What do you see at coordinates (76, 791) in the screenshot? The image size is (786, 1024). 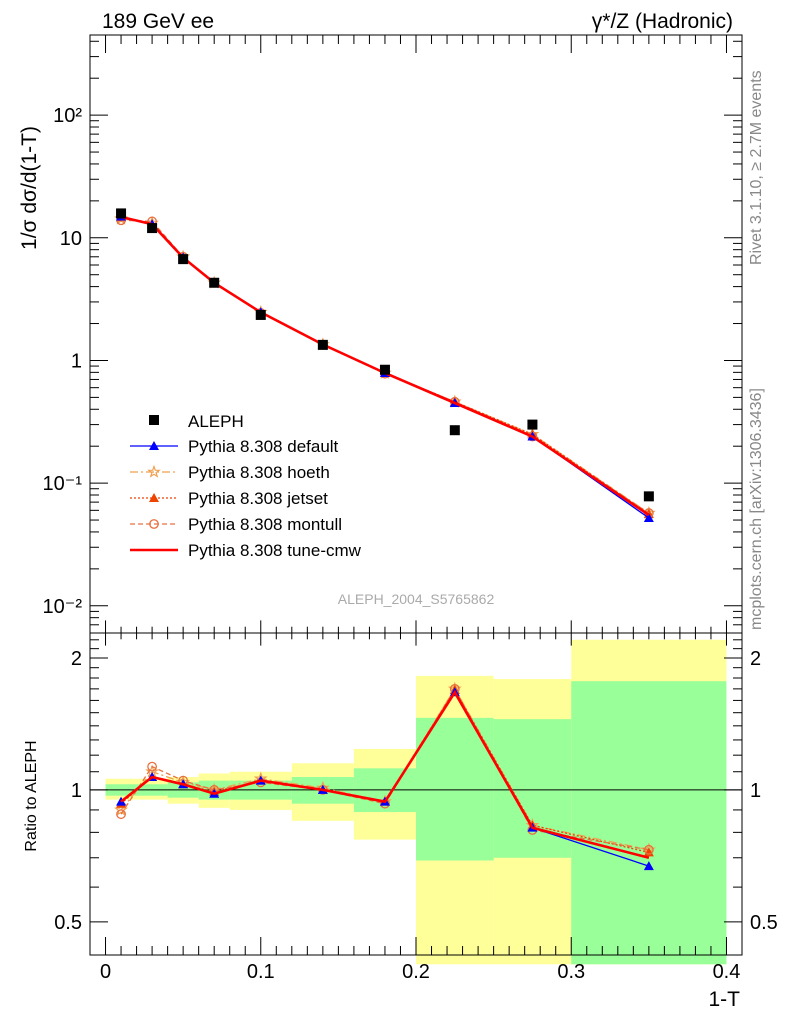 I see `ratio-ytick-label: 1` at bounding box center [76, 791].